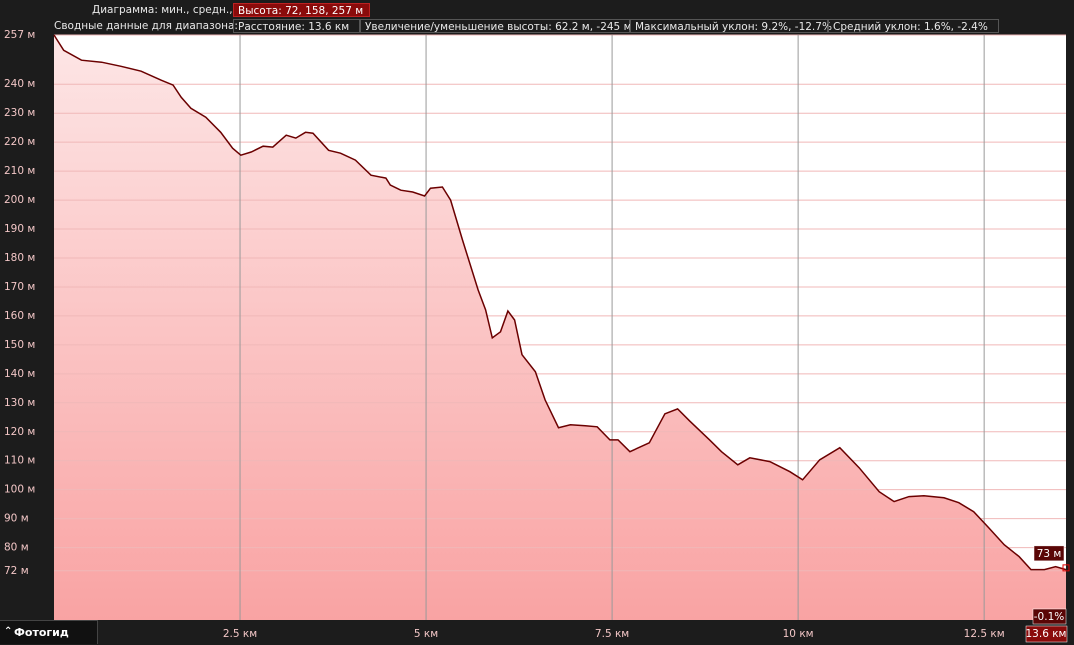  I want to click on y-tick-label: 72 м, so click(16, 571).